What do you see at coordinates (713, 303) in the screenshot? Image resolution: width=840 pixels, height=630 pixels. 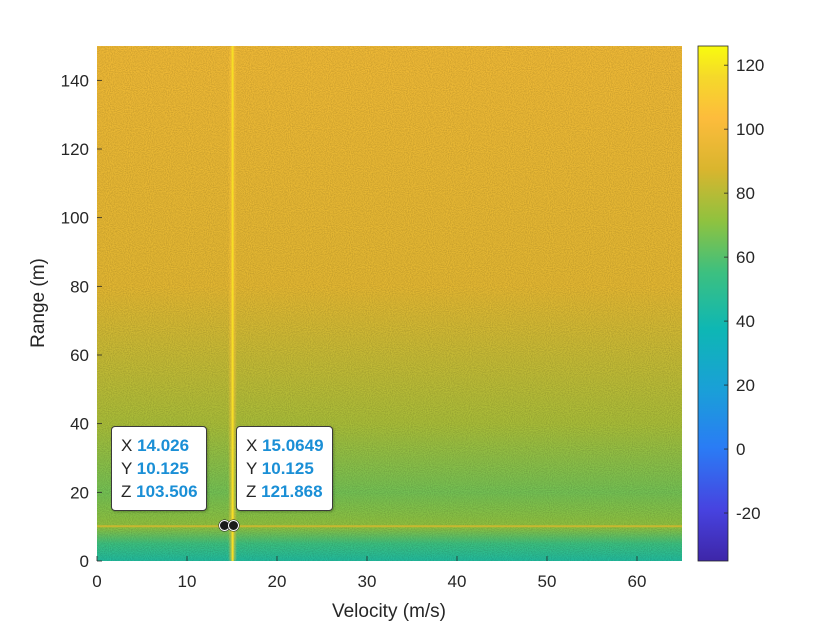 I see `colorbar-gradient` at bounding box center [713, 303].